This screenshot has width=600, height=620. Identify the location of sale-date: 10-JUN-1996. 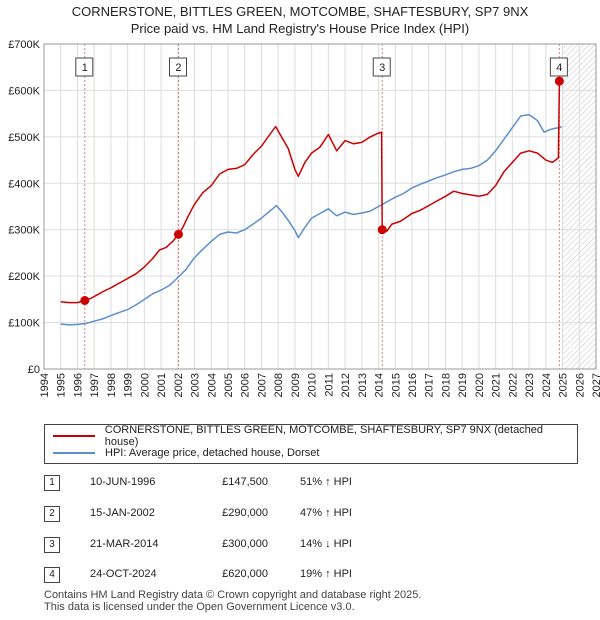
(123, 482).